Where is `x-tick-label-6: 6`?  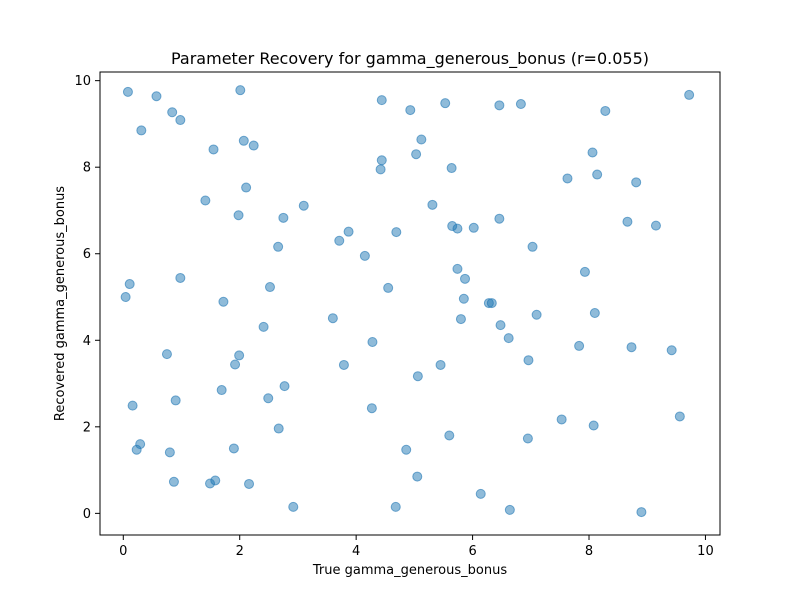
x-tick-label-6: 6 is located at coordinates (472, 551).